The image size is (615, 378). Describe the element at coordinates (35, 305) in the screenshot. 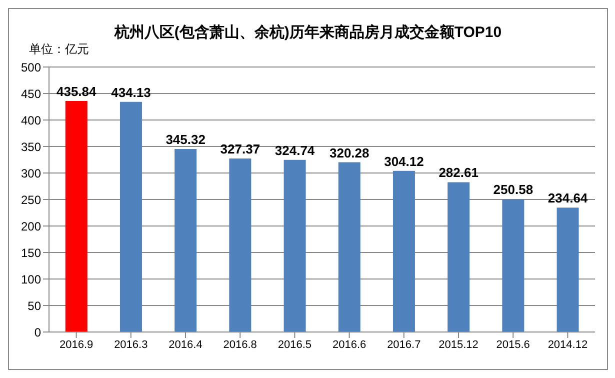

I see `y-tick-label: 50` at that location.